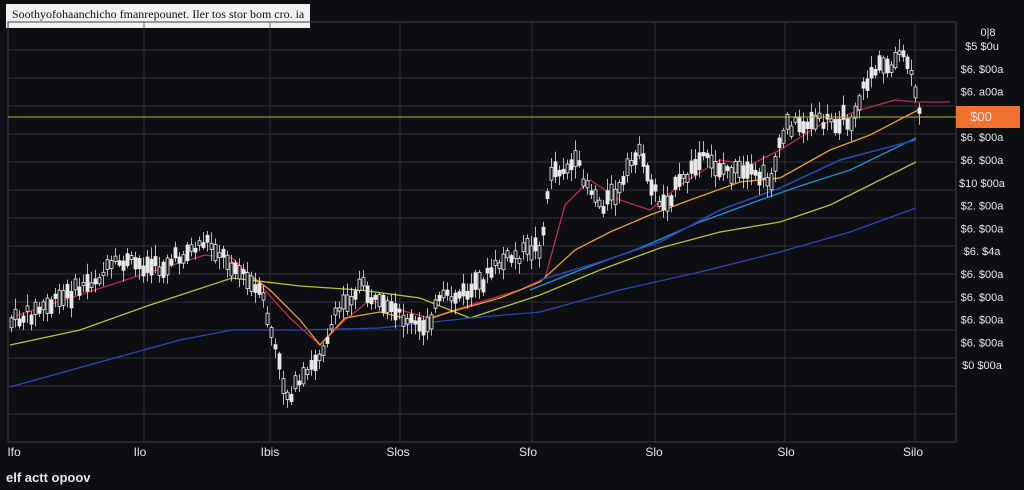 The image size is (1024, 490). What do you see at coordinates (913, 452) in the screenshot?
I see `x-axis-label: Silo` at bounding box center [913, 452].